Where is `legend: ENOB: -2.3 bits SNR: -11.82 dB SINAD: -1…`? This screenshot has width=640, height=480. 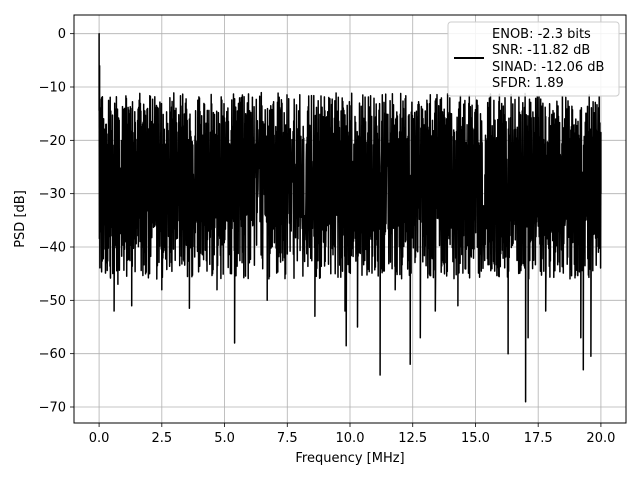 legend: ENOB: -2.3 bits SNR: -11.82 dB SINAD: -1… is located at coordinates (533, 59).